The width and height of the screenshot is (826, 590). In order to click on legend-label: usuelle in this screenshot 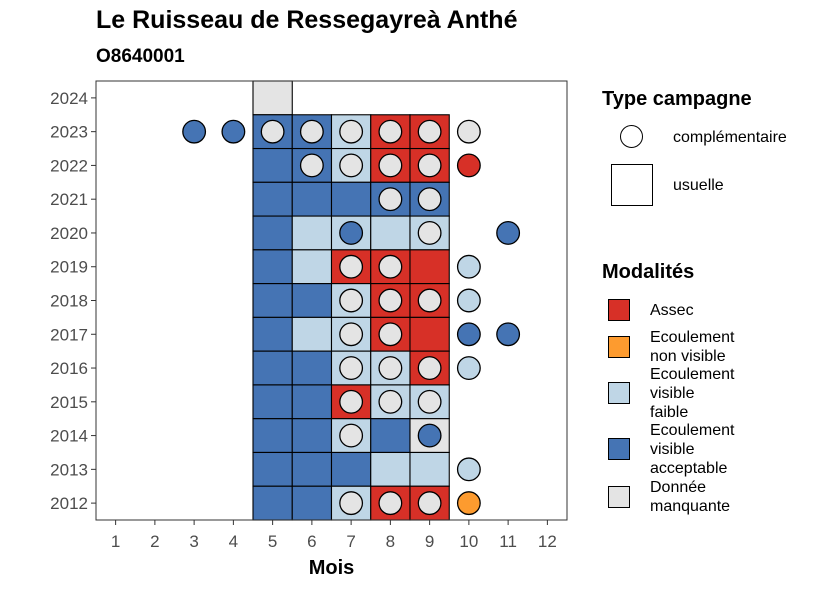, I will do `click(698, 185)`.